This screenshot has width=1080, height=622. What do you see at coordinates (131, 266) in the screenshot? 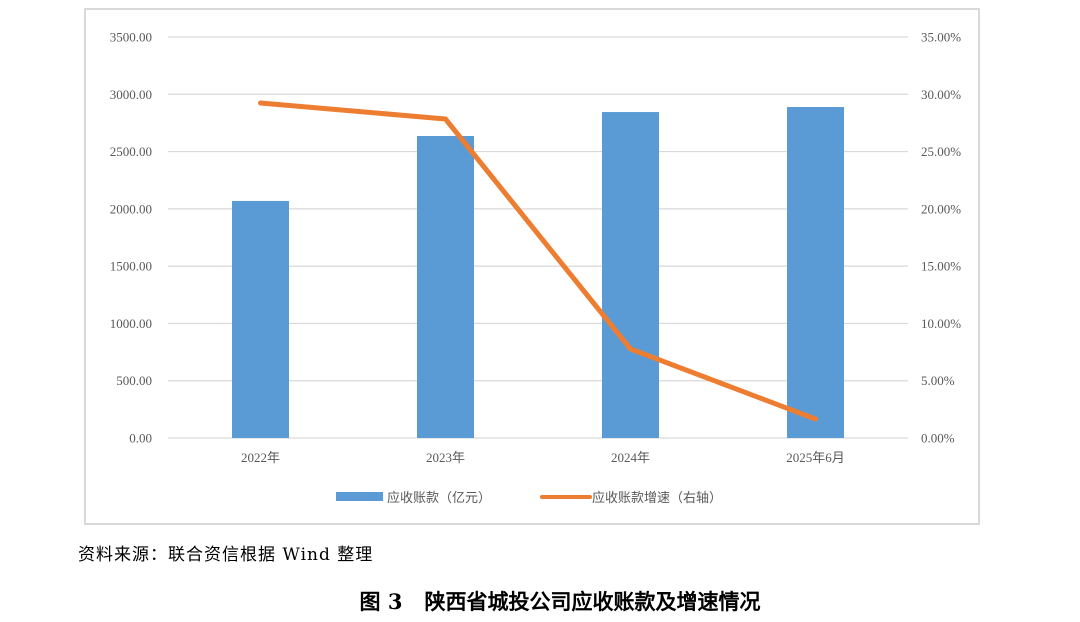
I see `left-tick-label: 1500.00` at bounding box center [131, 266].